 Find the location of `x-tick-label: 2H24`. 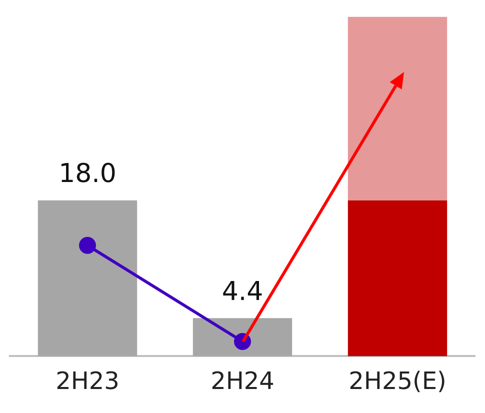

x-tick-label: 2H24 is located at coordinates (242, 380).